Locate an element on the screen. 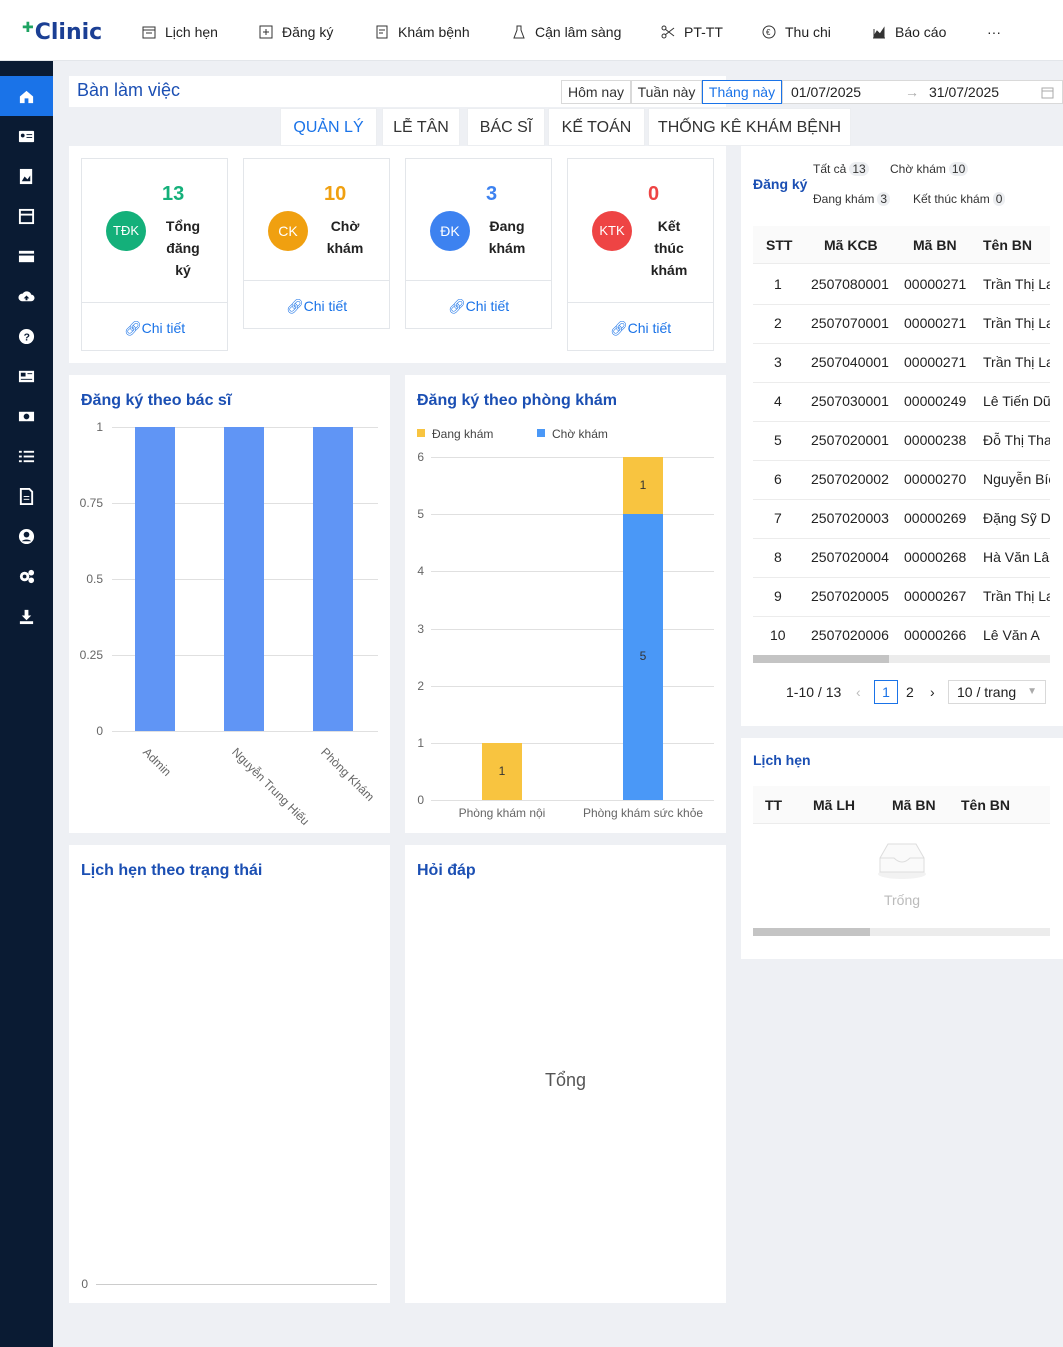  cell: 00000267 is located at coordinates (935, 596).